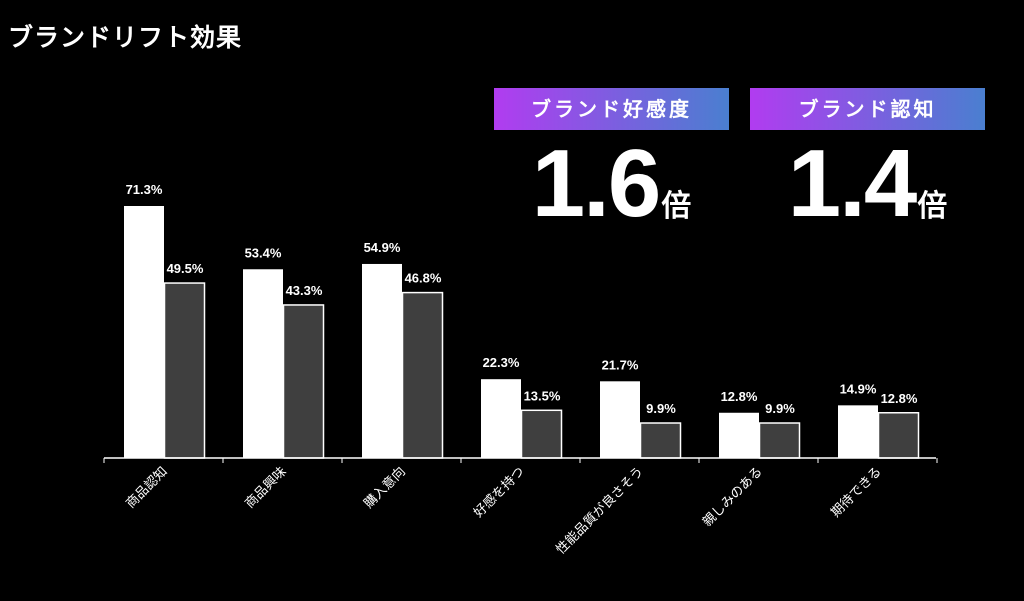 The height and width of the screenshot is (601, 1024). I want to click on bar-group: 12.8% 9.9% 親しみのある, so click(750, 459).